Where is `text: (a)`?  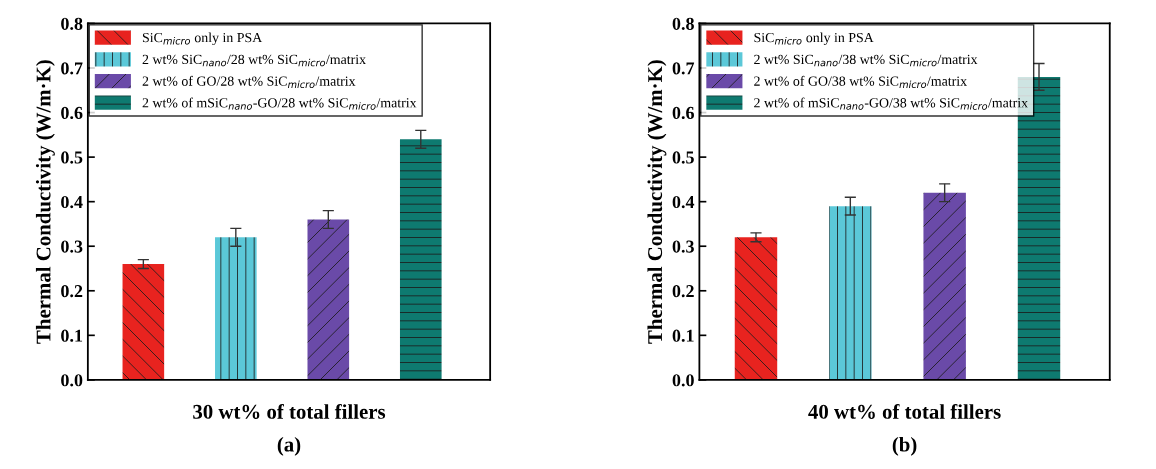 text: (a) is located at coordinates (289, 446).